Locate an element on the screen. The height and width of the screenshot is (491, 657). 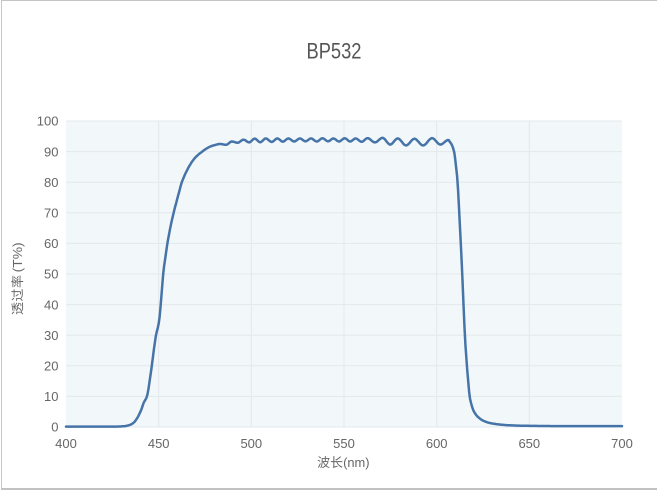
svg-text: 450 is located at coordinates (159, 443).